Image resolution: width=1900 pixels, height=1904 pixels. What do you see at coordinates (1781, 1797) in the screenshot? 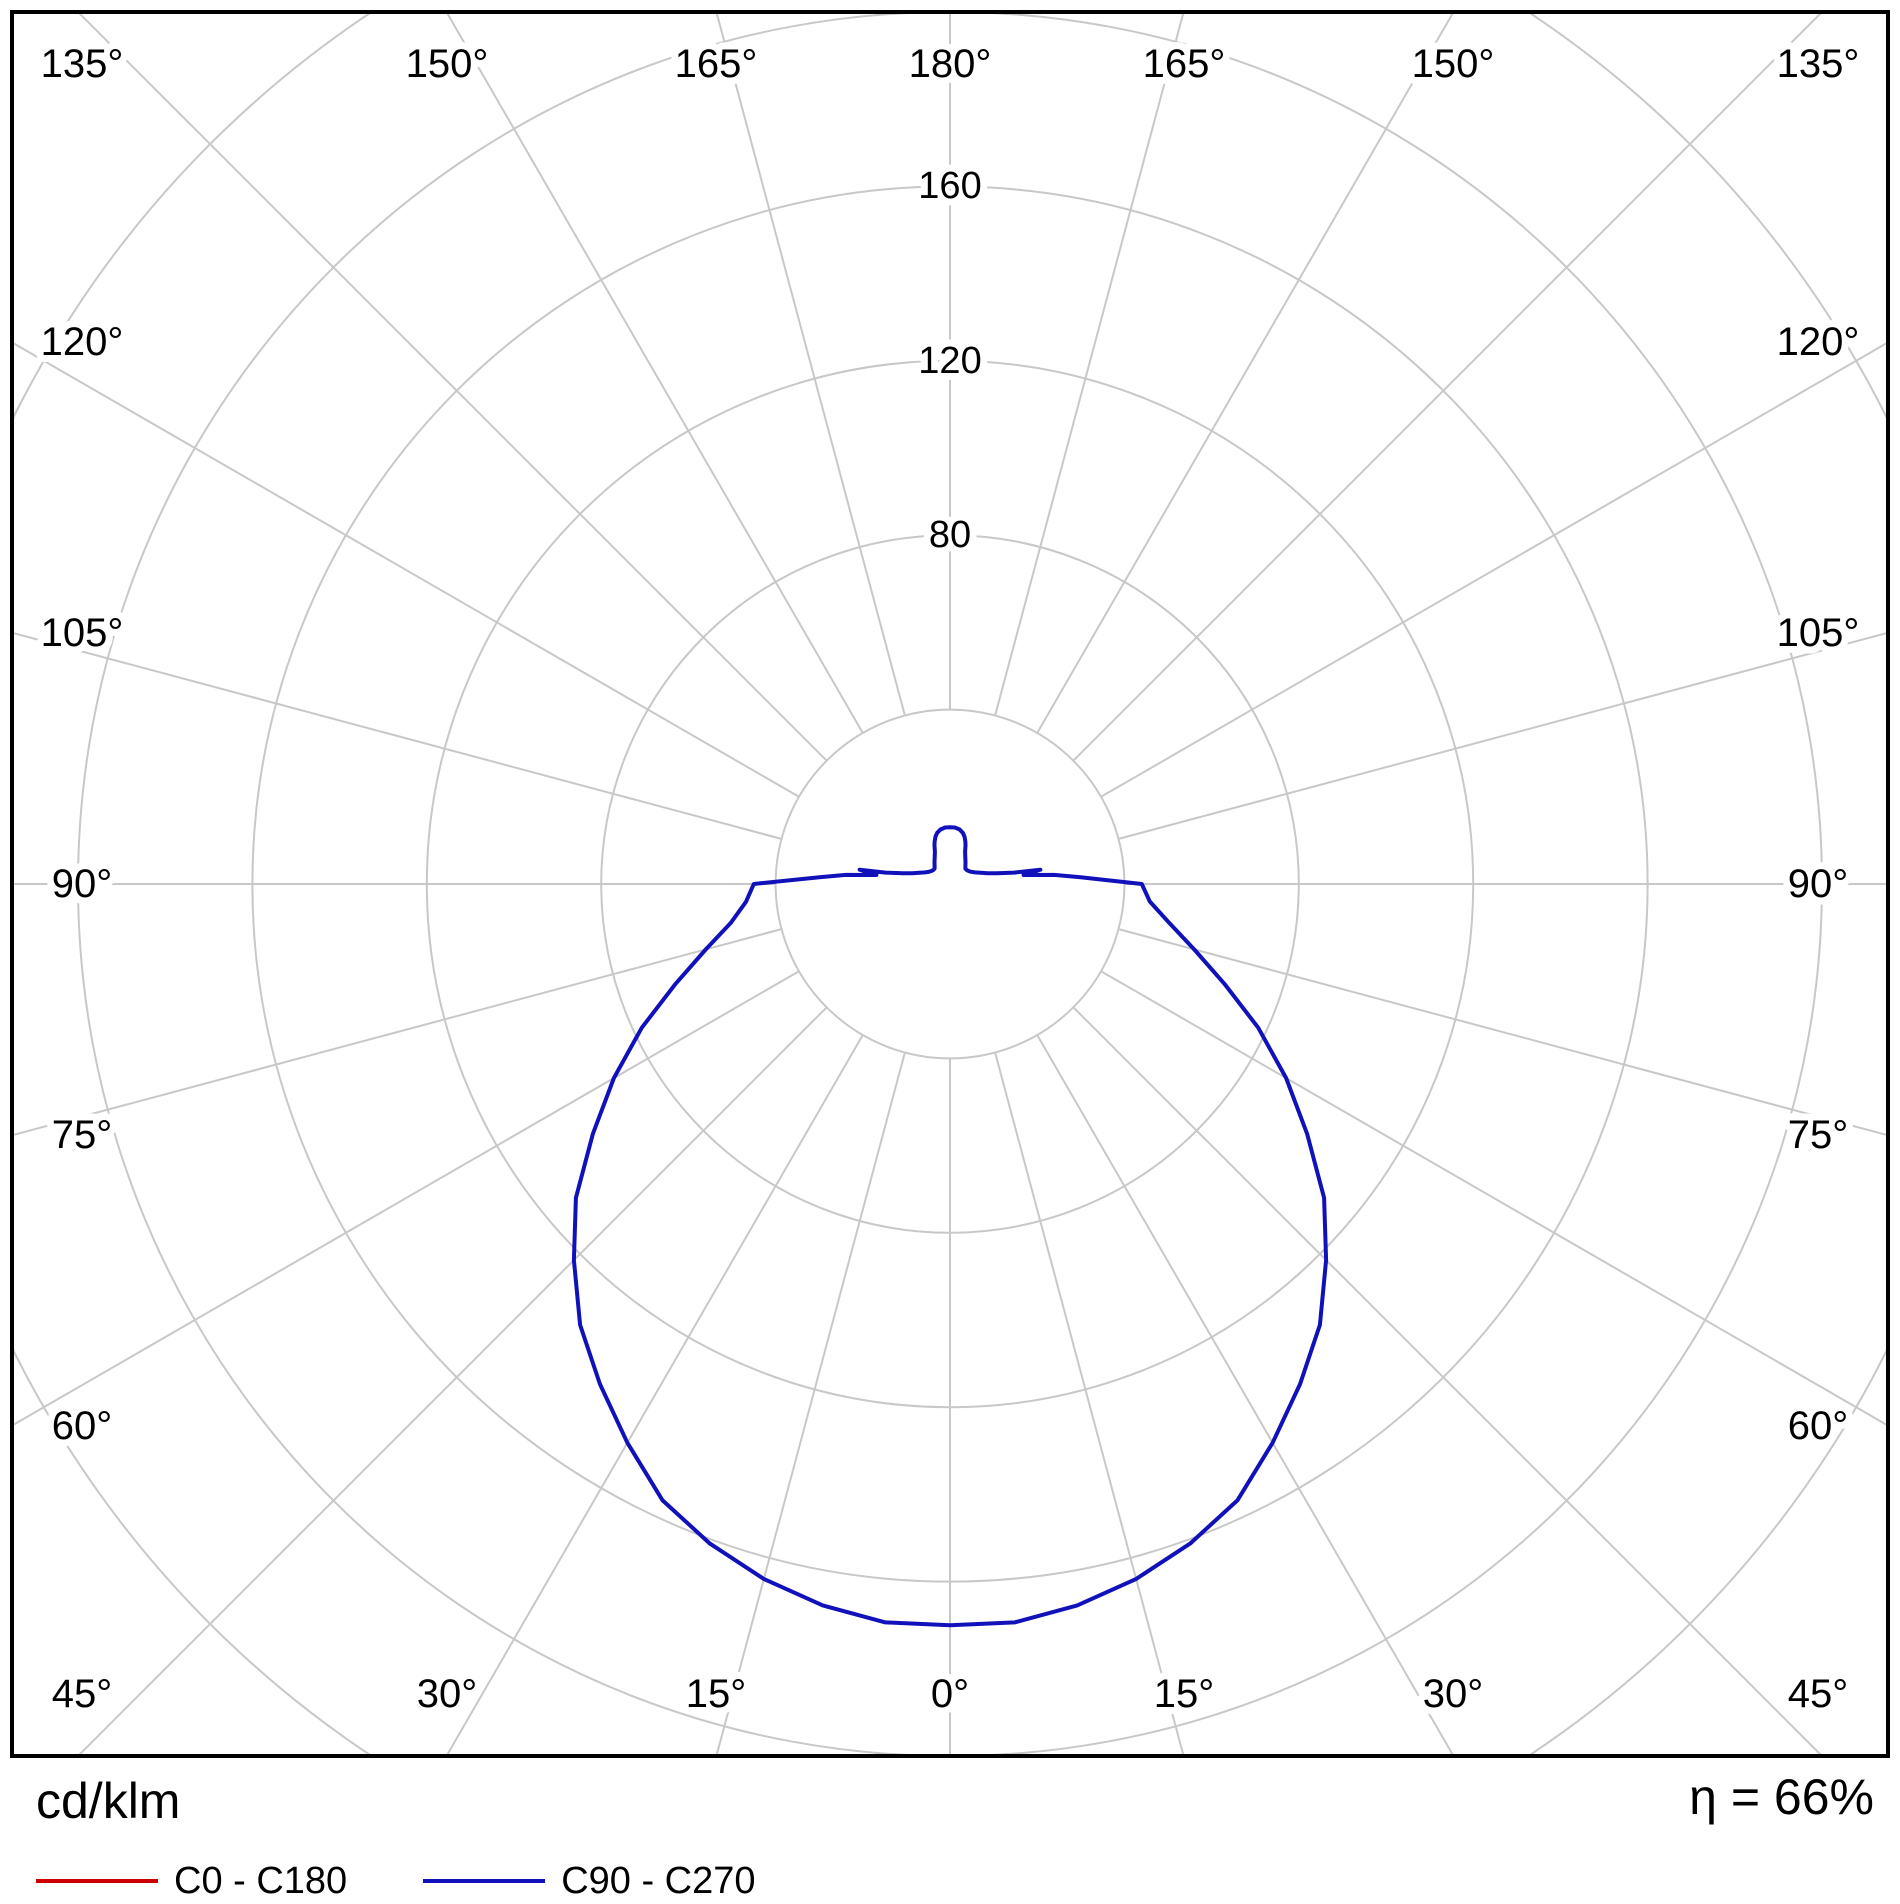
I see `efficiency-label: η = 66%` at bounding box center [1781, 1797].